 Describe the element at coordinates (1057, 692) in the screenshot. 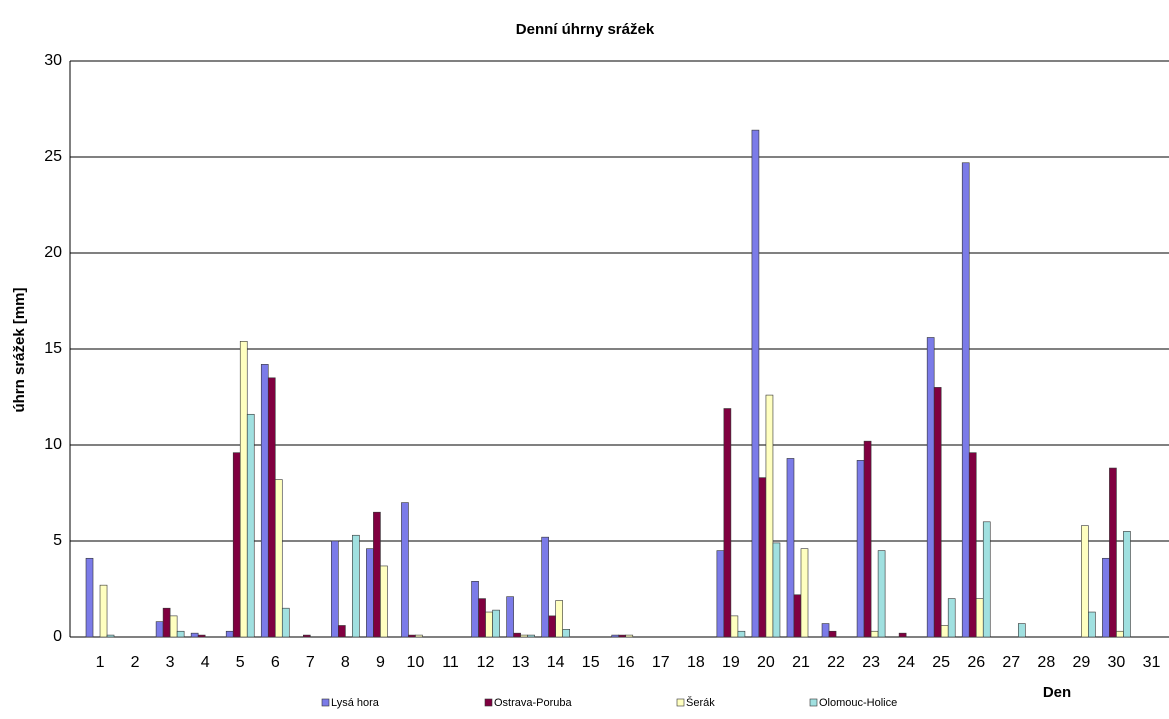

I see `x-axis-title: Den` at that location.